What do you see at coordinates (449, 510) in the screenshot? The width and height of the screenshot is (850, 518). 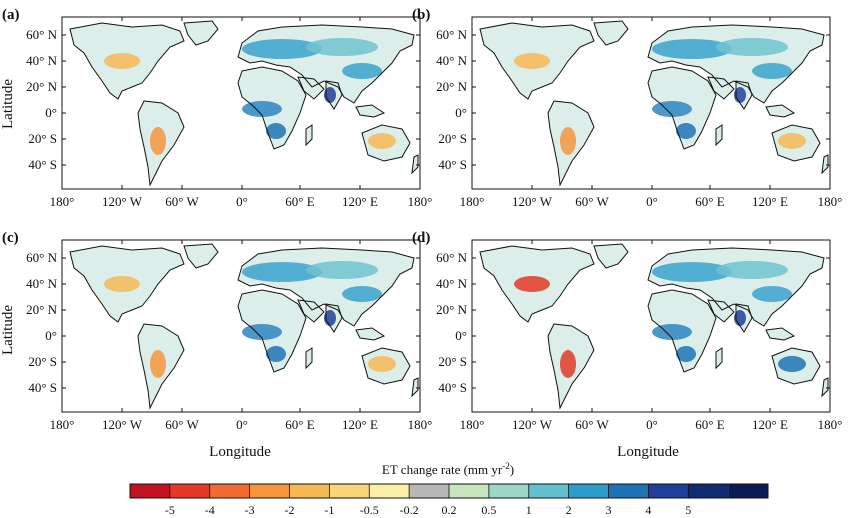 I see `colorbar-tick-label: 0.2` at bounding box center [449, 510].